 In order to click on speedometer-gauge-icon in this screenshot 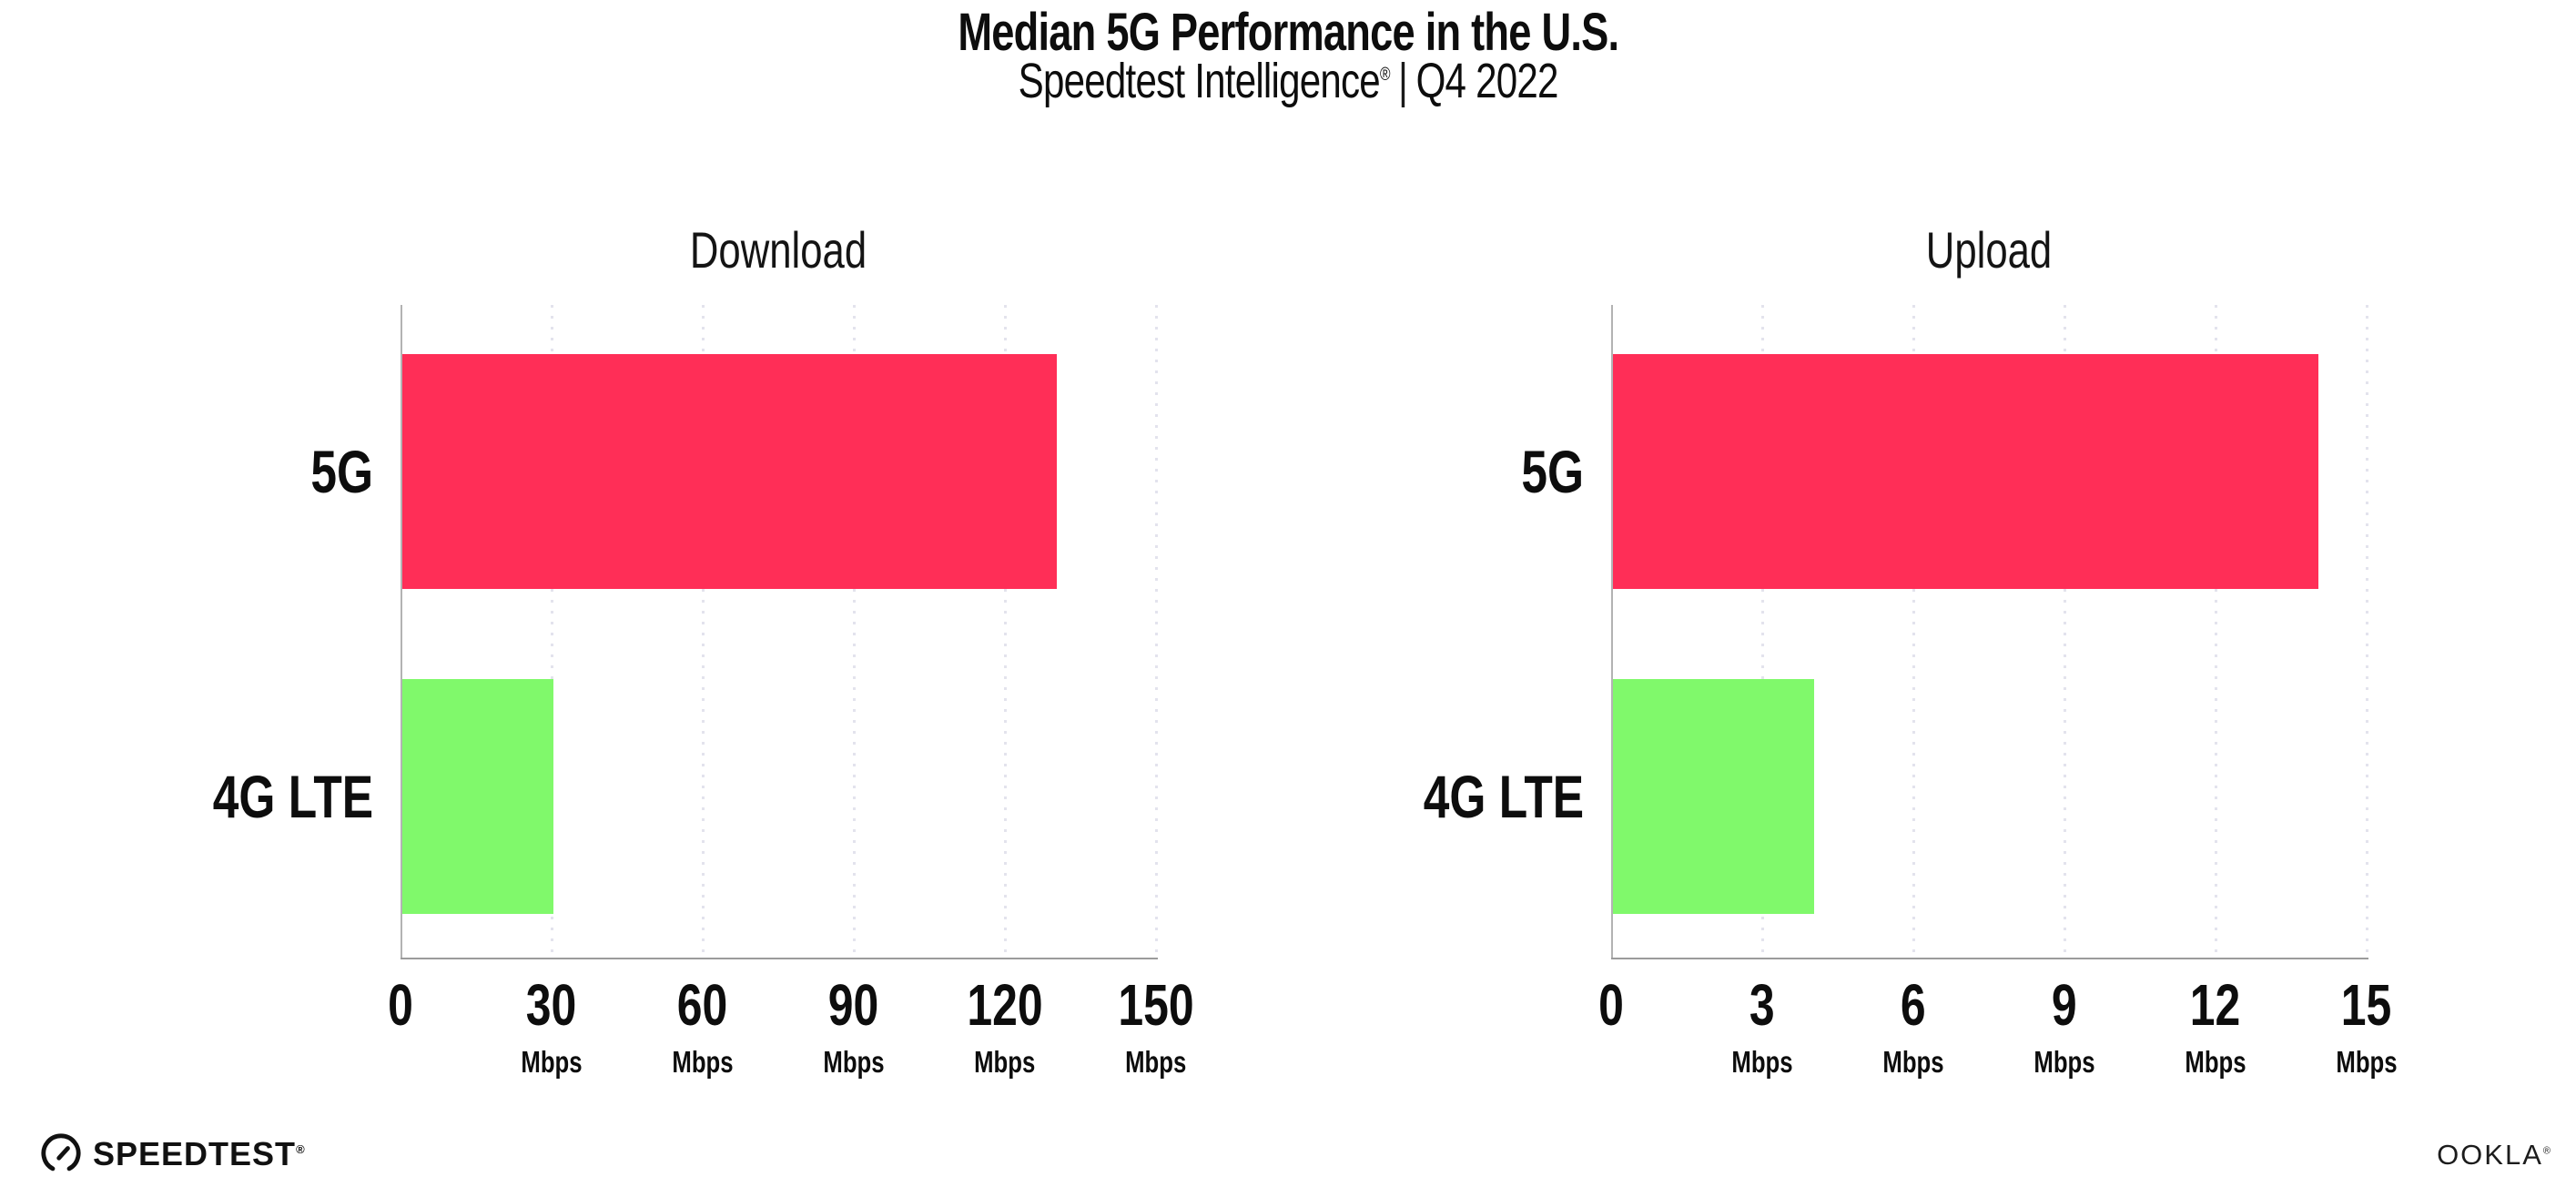, I will do `click(61, 1153)`.